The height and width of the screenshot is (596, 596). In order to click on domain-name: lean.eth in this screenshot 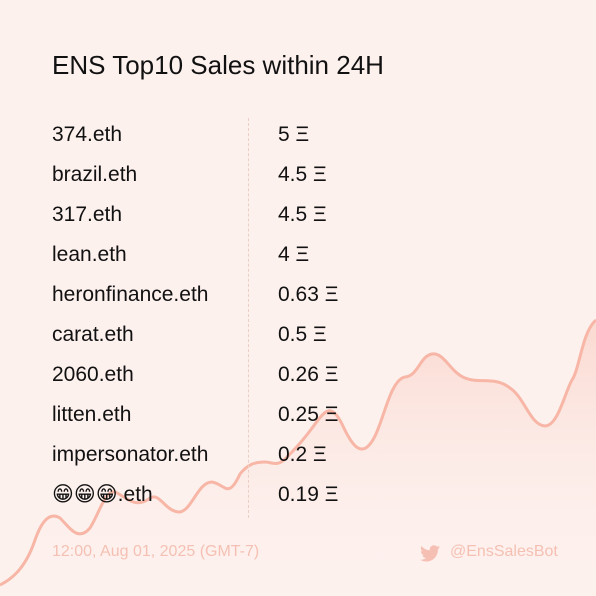, I will do `click(89, 254)`.